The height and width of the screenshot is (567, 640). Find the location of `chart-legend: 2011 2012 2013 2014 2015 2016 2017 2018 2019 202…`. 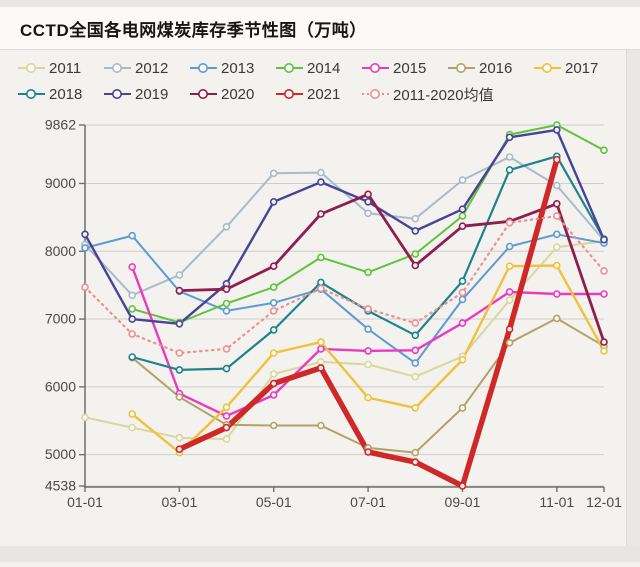

chart-legend: 2011 2012 2013 2014 2015 2016 2017 2018 2019 202… is located at coordinates (318, 81).